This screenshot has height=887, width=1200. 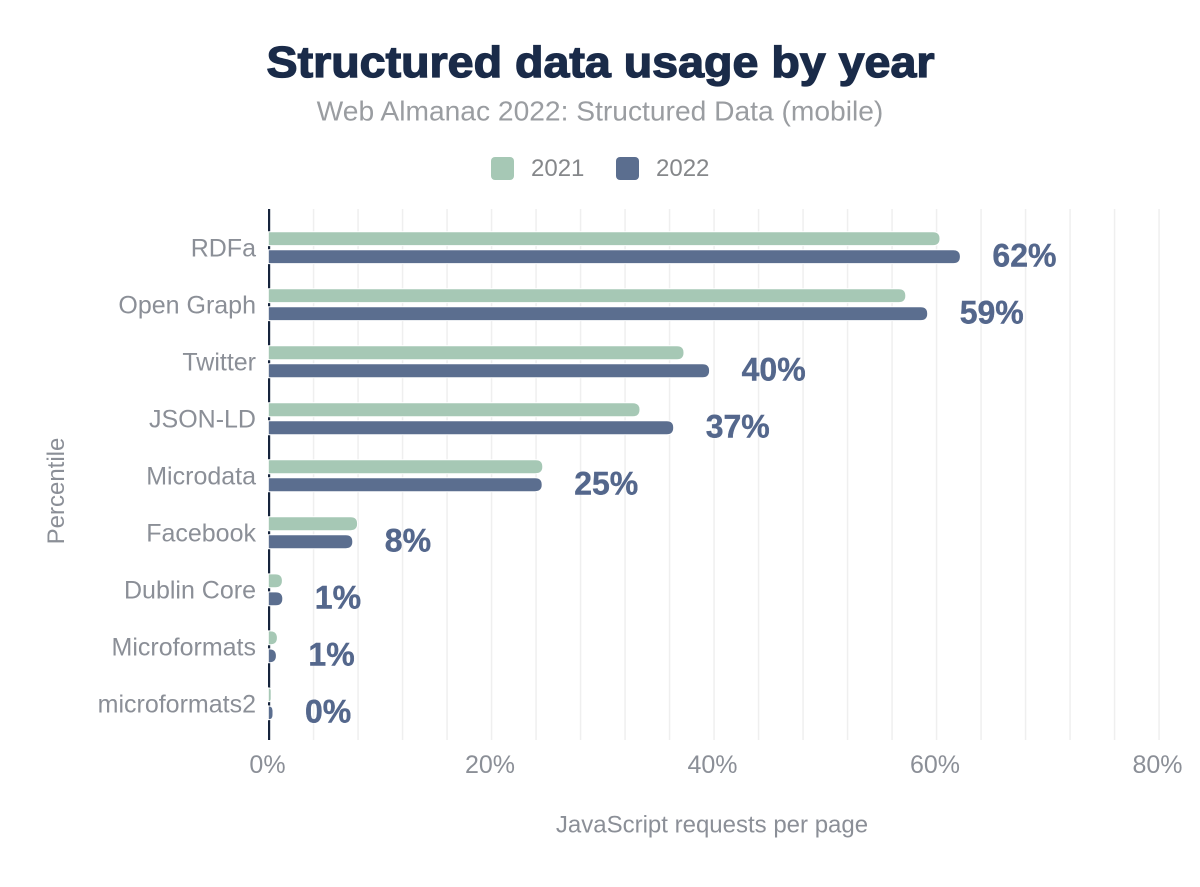 I want to click on svg-text: 8%, so click(x=408, y=541).